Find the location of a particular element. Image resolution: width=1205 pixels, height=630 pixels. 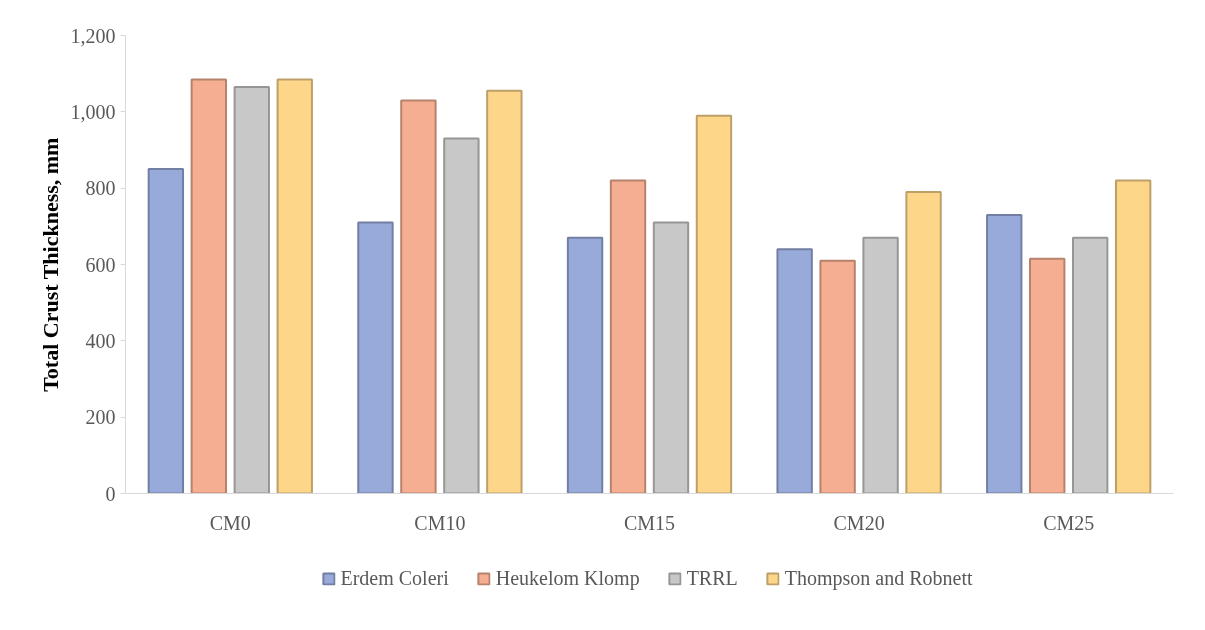

legend-label: TRRL is located at coordinates (712, 578).